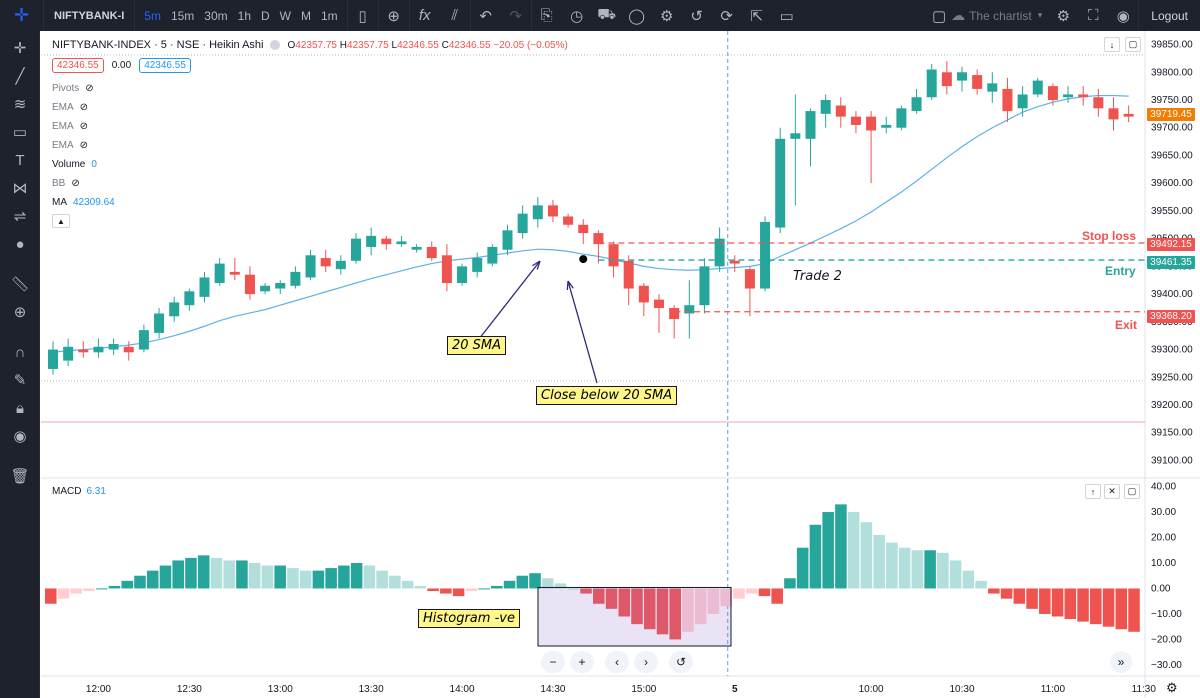 The width and height of the screenshot is (1200, 698). Describe the element at coordinates (83, 164) in the screenshot. I see `indicator-volume: Volume 0` at that location.